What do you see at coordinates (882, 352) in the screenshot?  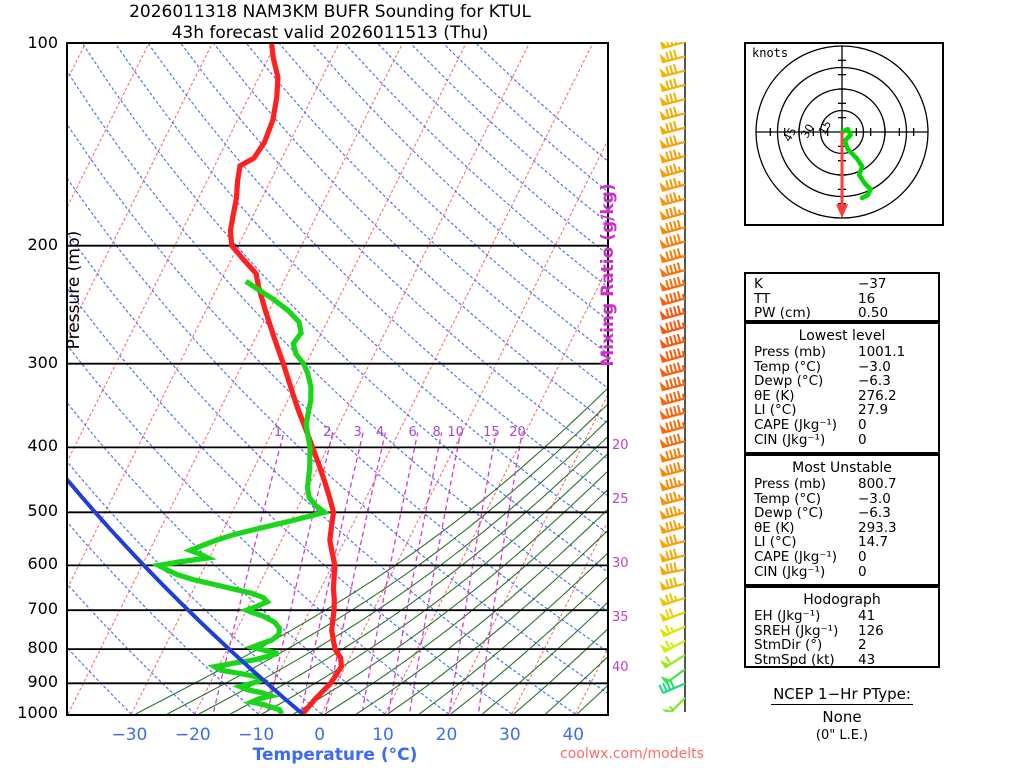 I see `stat-value: 1001.1` at bounding box center [882, 352].